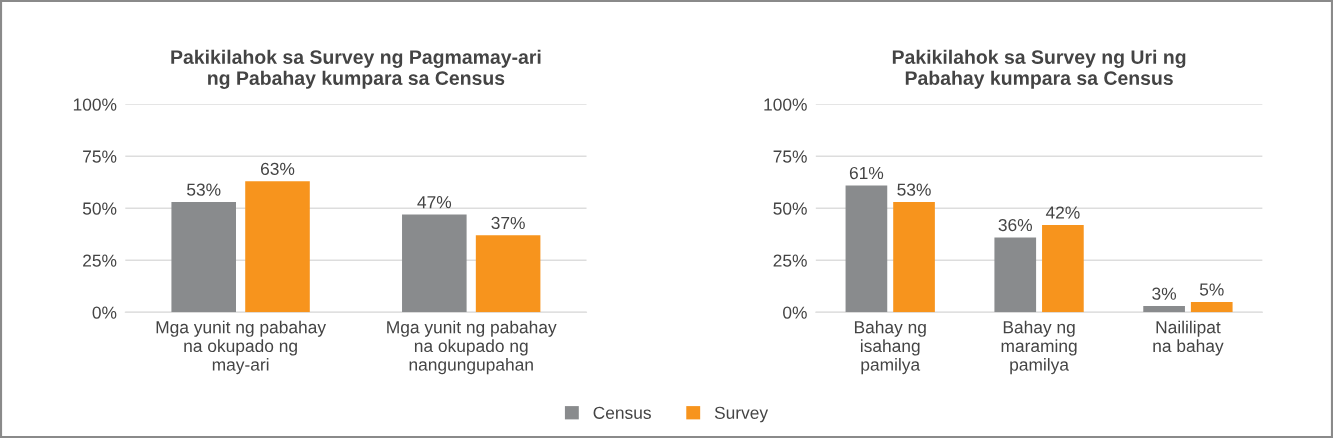 Image resolution: width=1333 pixels, height=438 pixels. What do you see at coordinates (508, 223) in the screenshot?
I see `data-label: 37%` at bounding box center [508, 223].